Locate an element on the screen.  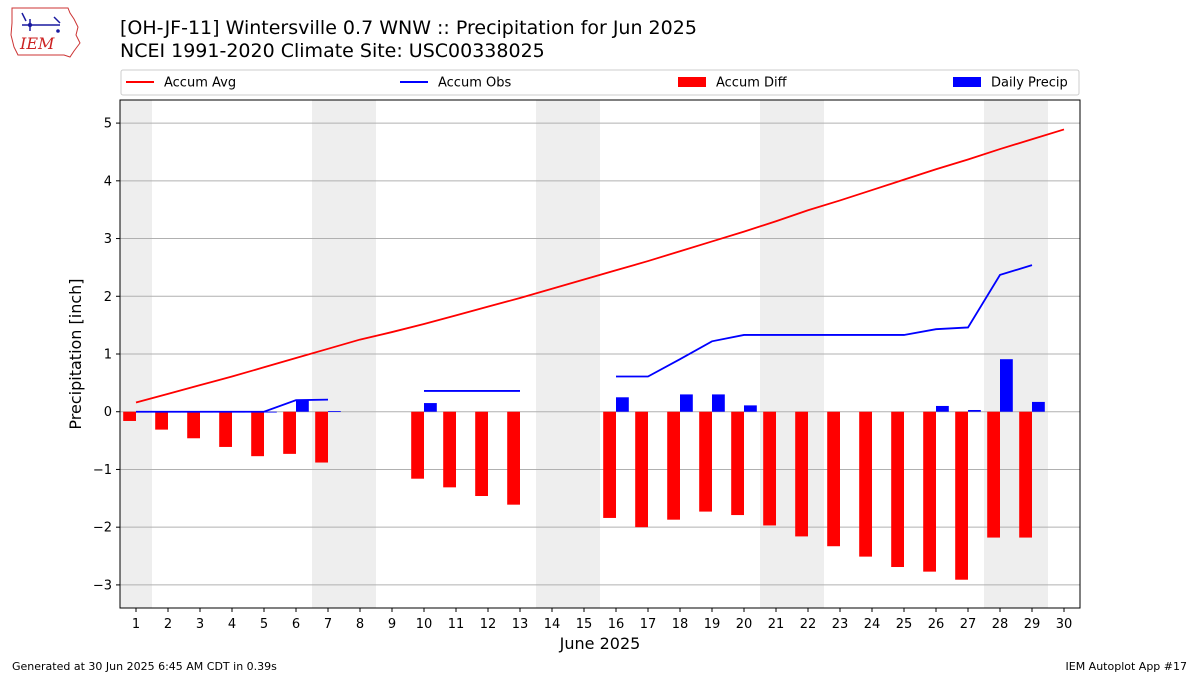
y-tick-label: 3 is located at coordinates (108, 239).